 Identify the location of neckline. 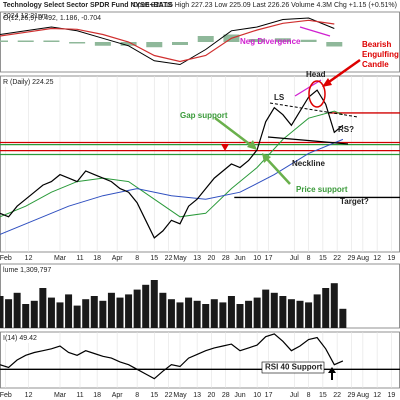
(308, 140).